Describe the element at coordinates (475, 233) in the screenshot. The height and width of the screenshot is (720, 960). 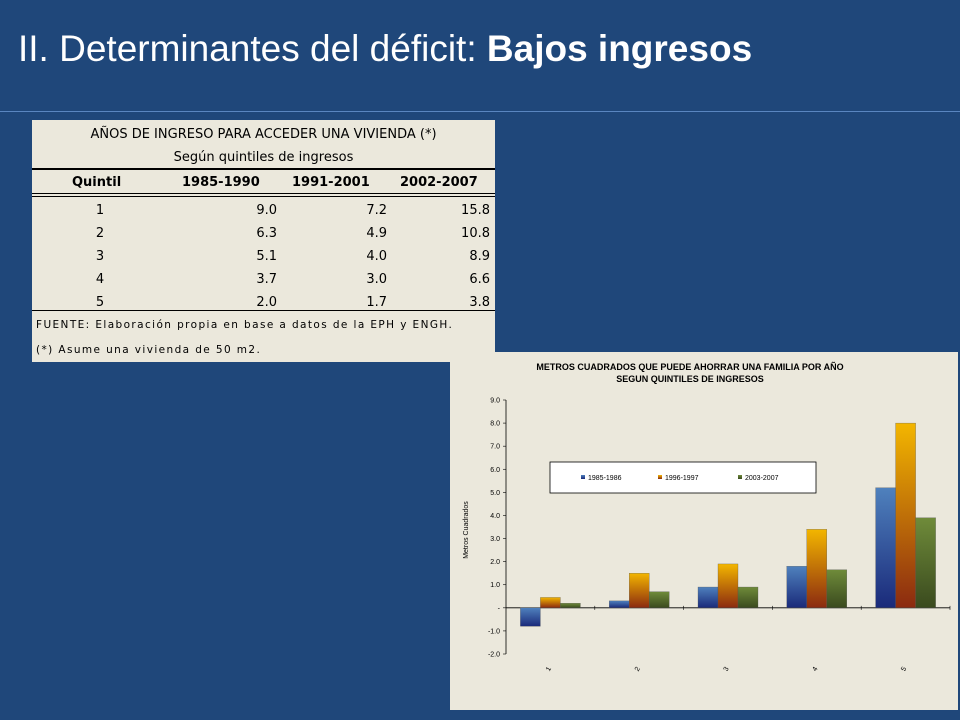
I see `table-cell-value: 10.8` at that location.